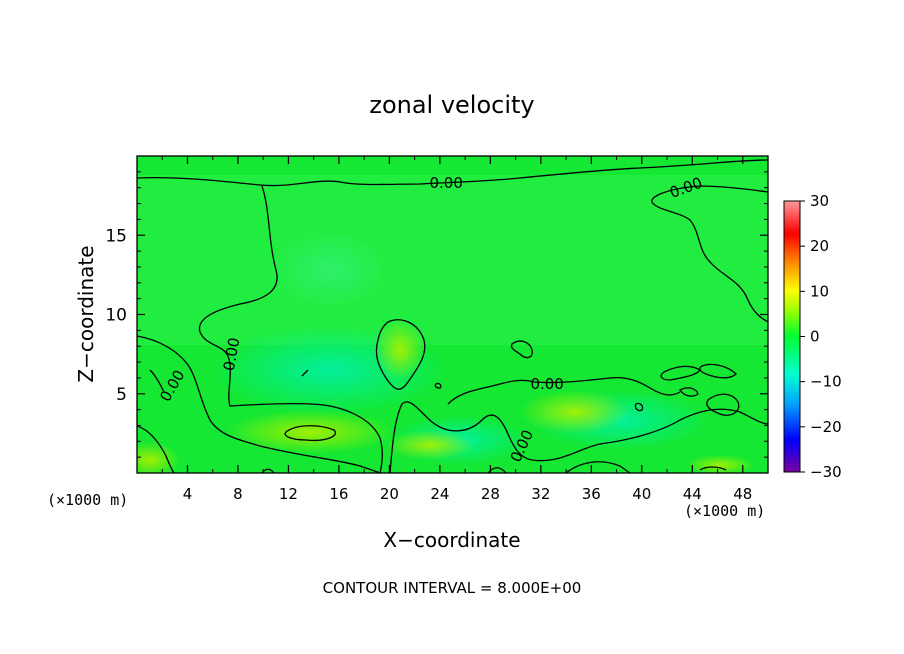  What do you see at coordinates (156, 449) in the screenshot?
I see `contour-left-low` at bounding box center [156, 449].